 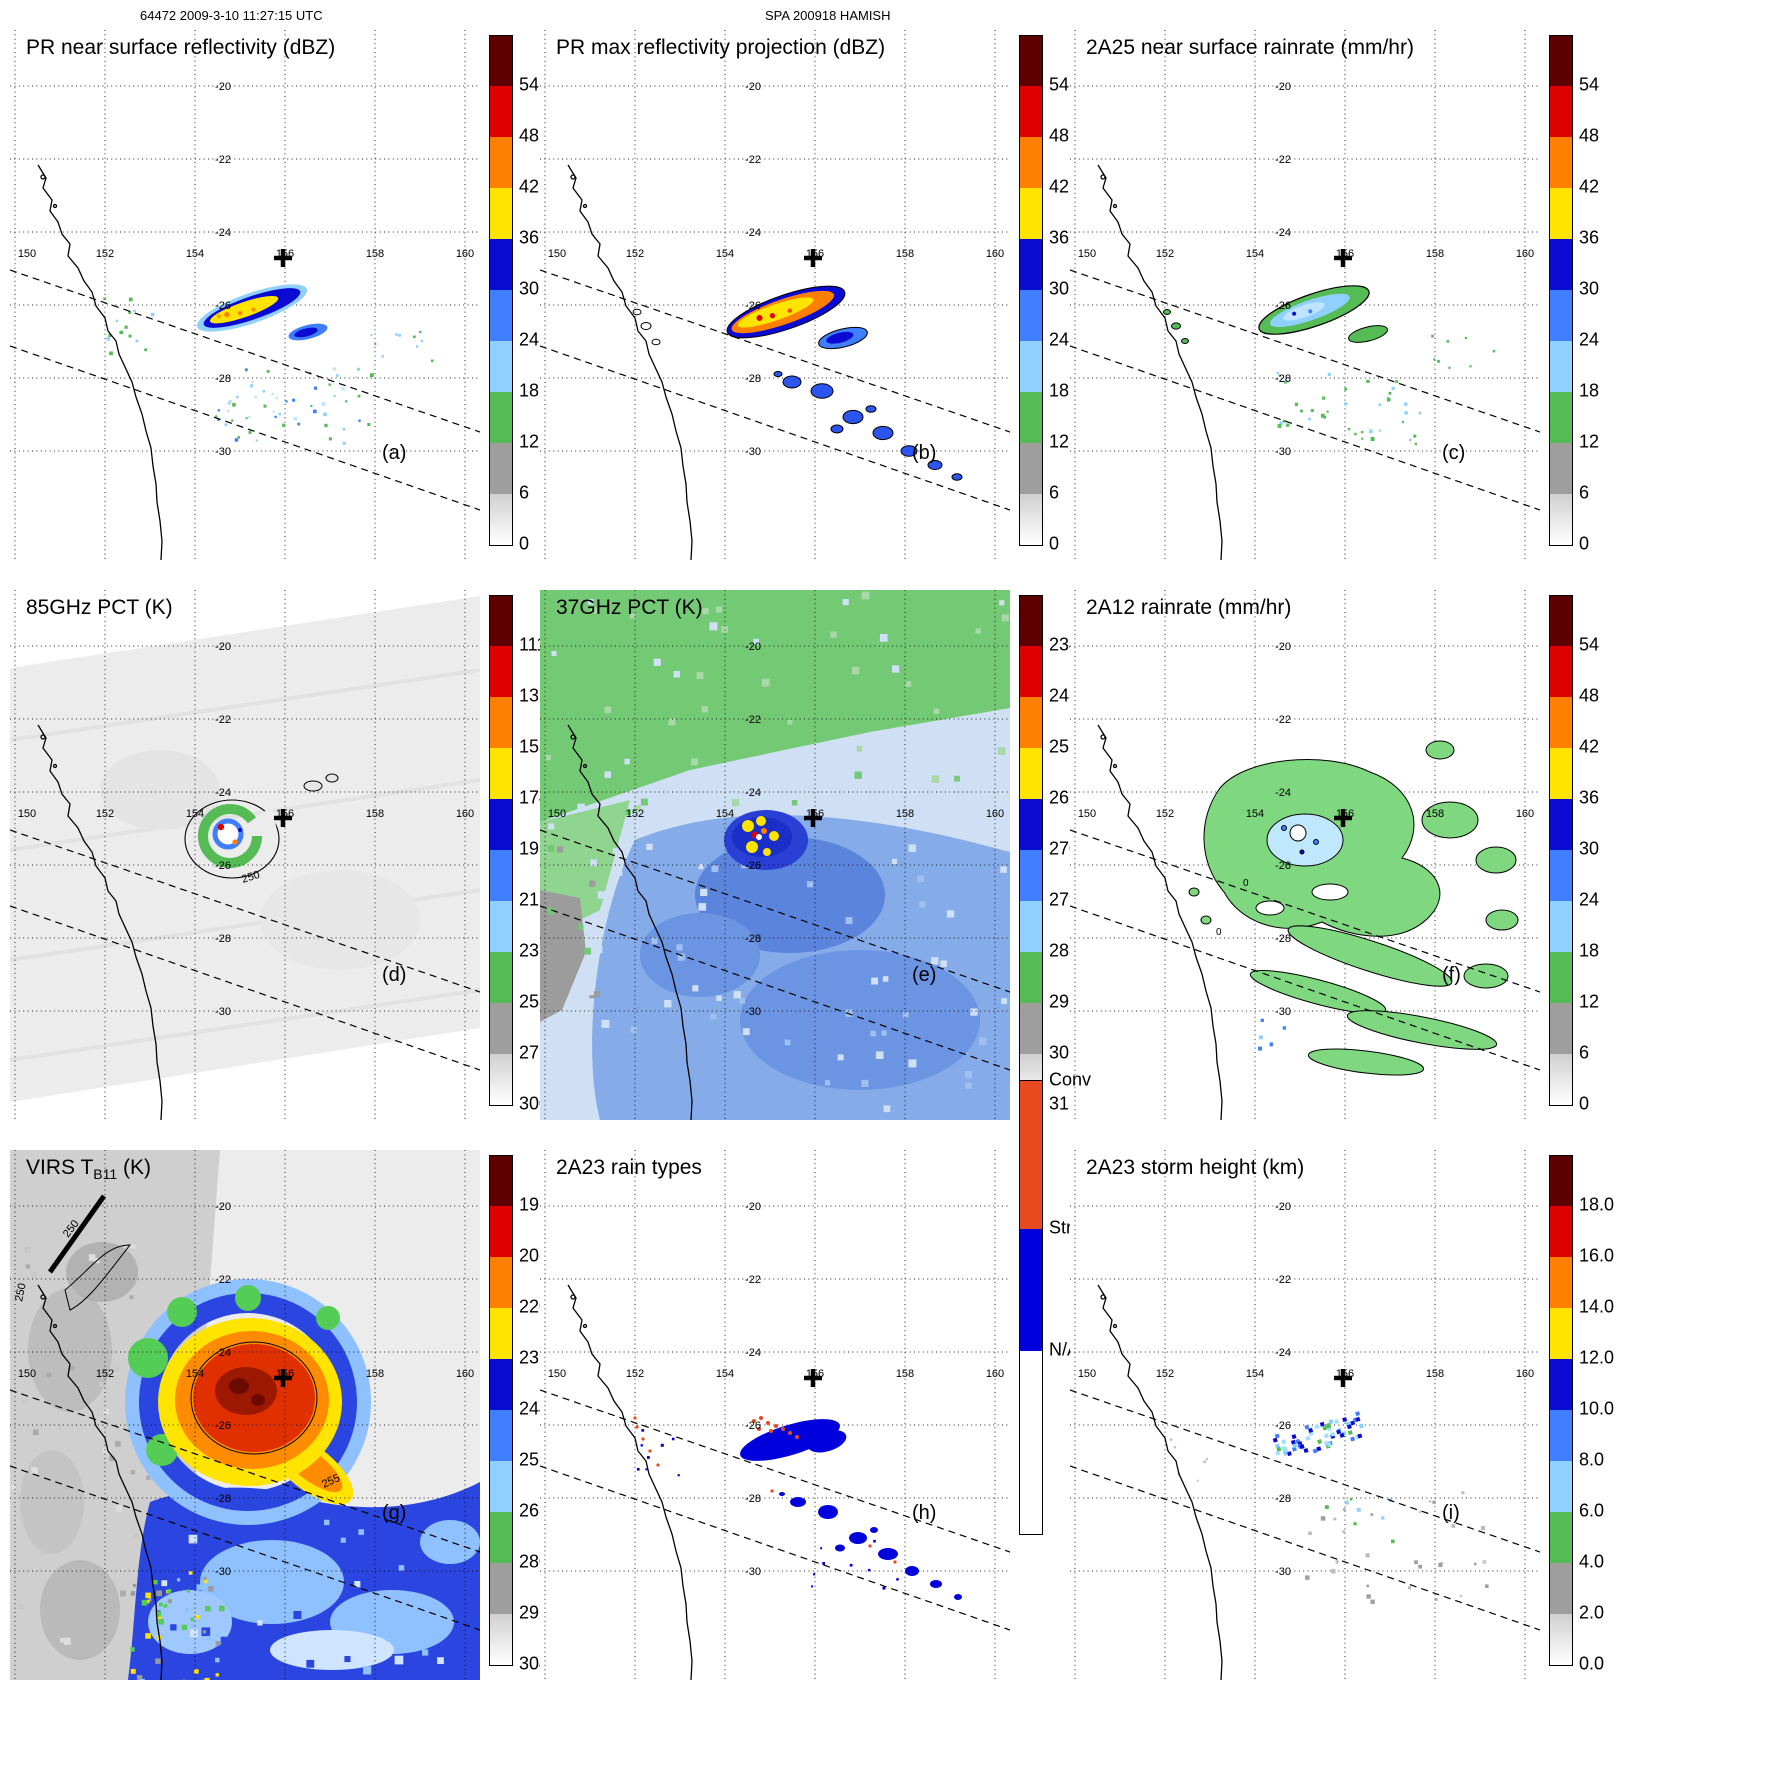 What do you see at coordinates (753, 452) in the screenshot?
I see `lat-label: -30` at bounding box center [753, 452].